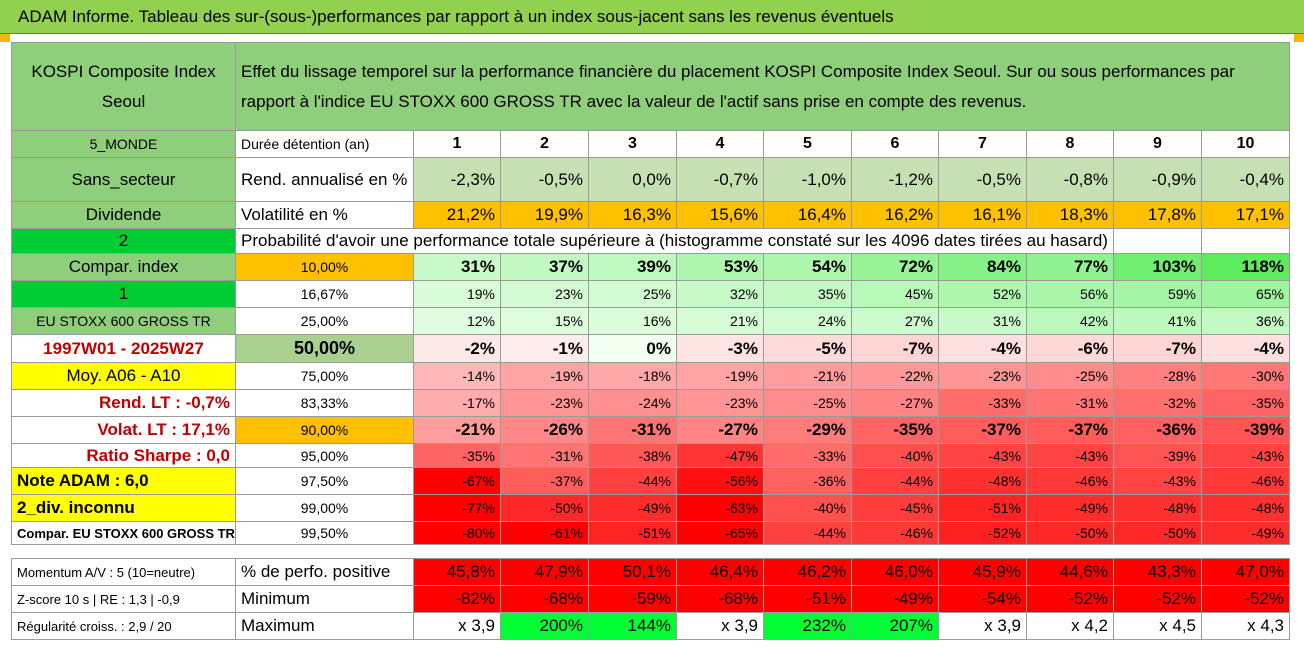 The height and width of the screenshot is (653, 1304). I want to click on metric-value: 232%, so click(808, 626).